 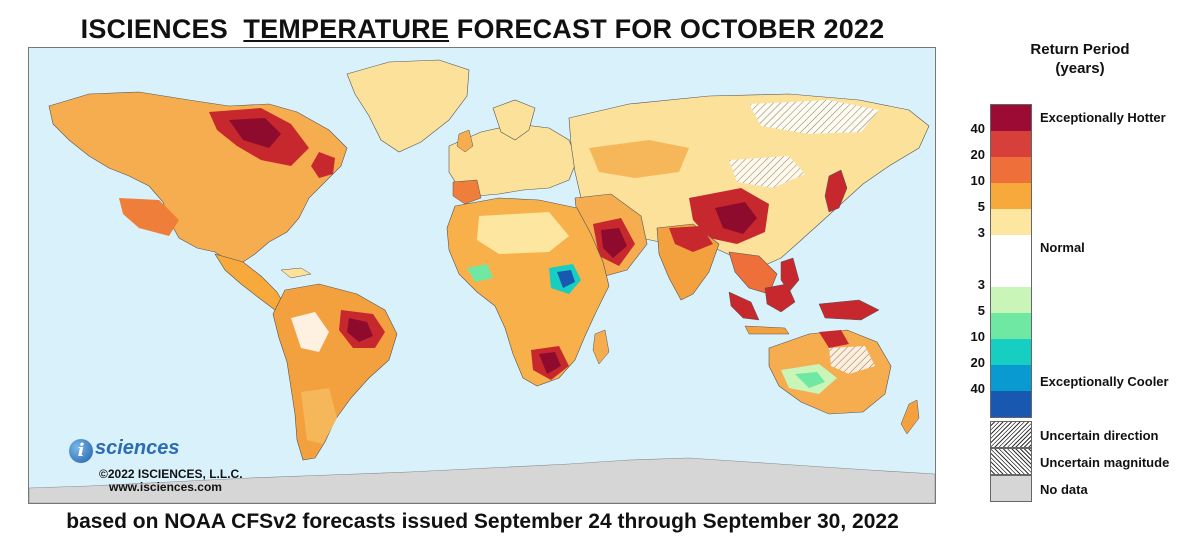 What do you see at coordinates (465, 141) in the screenshot?
I see `uk` at bounding box center [465, 141].